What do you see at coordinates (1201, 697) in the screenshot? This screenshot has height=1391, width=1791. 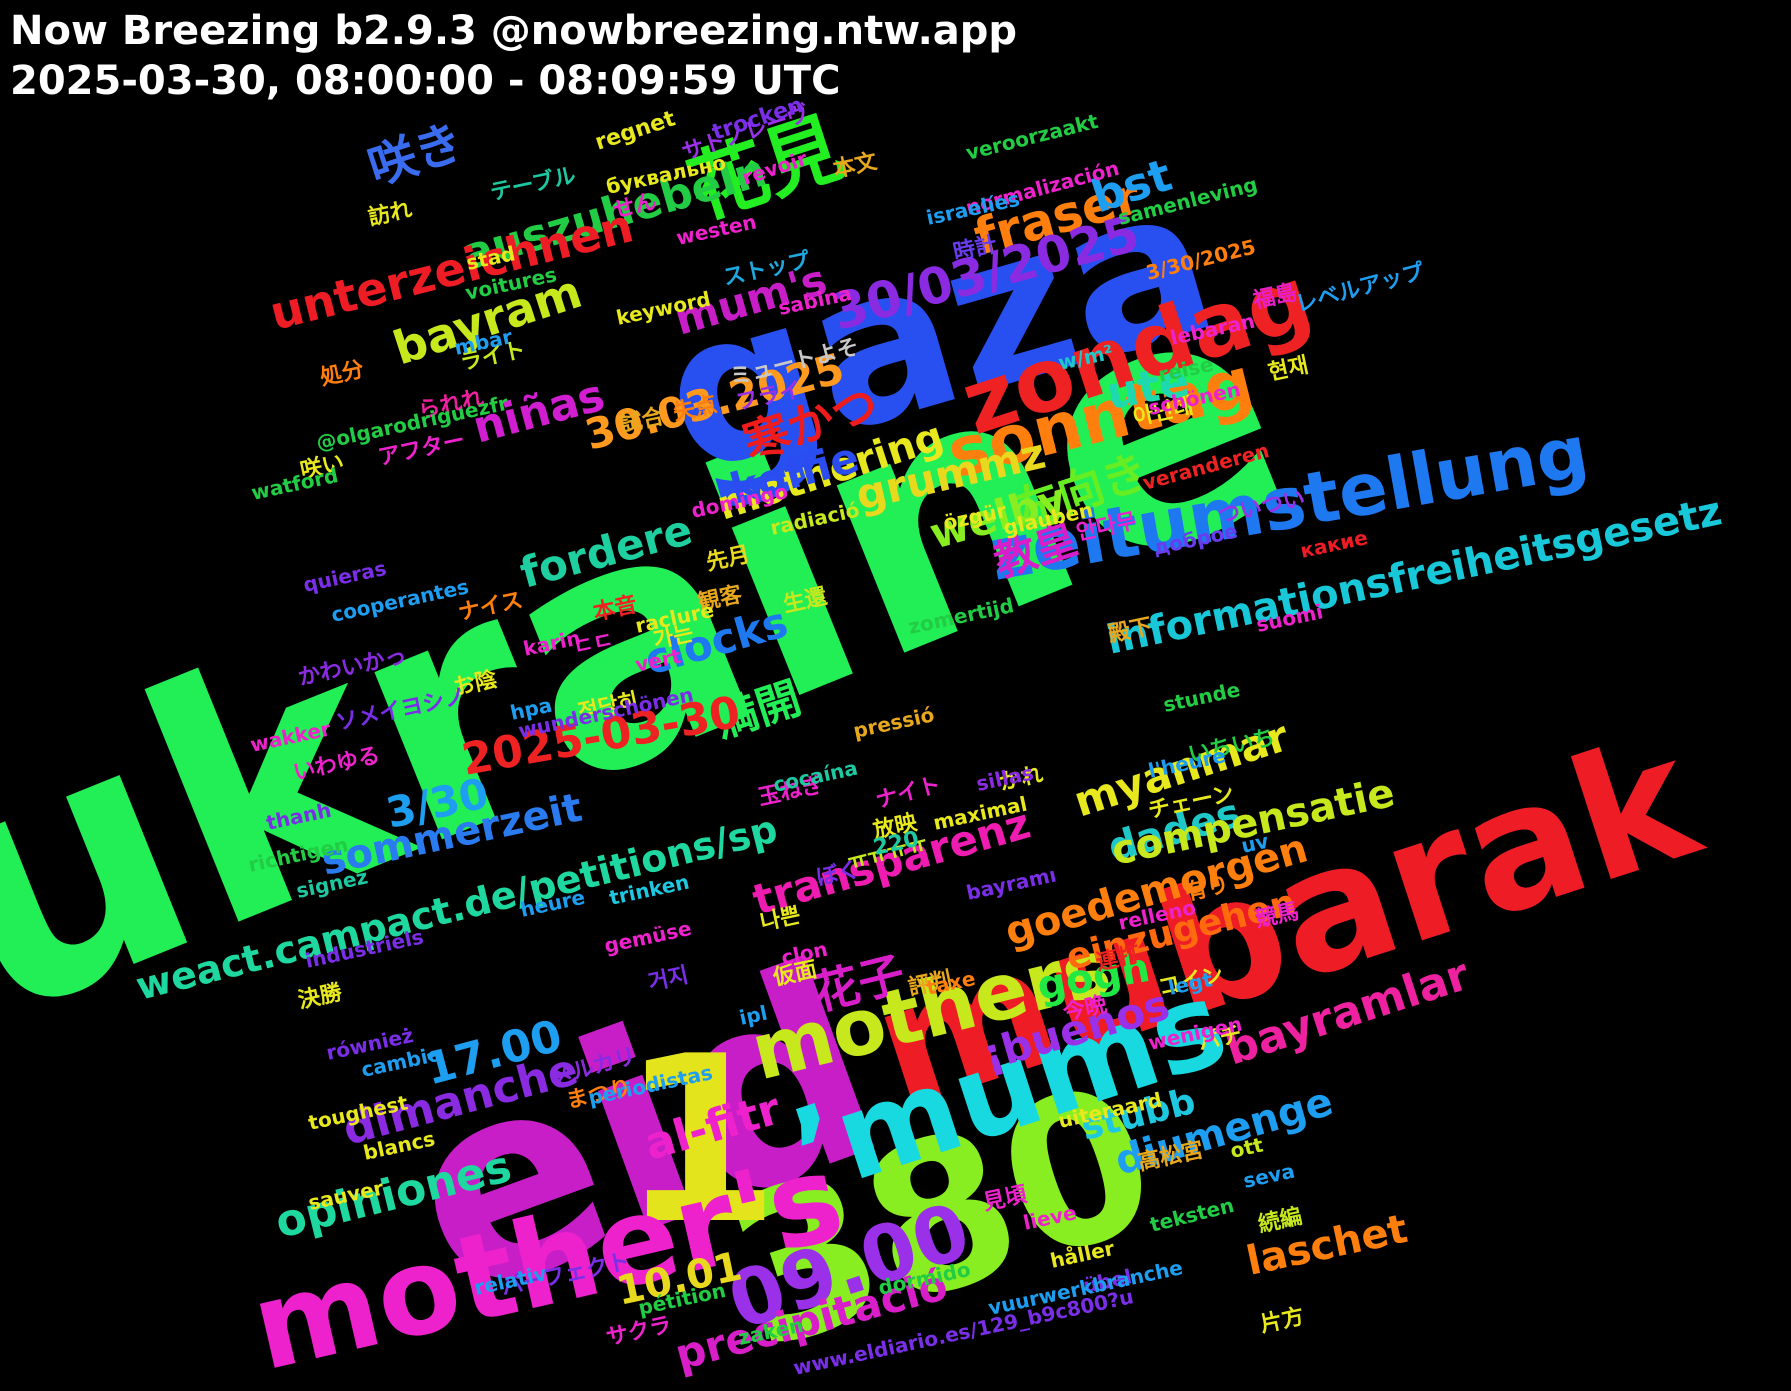 I see `word-stunde: stunde` at bounding box center [1201, 697].